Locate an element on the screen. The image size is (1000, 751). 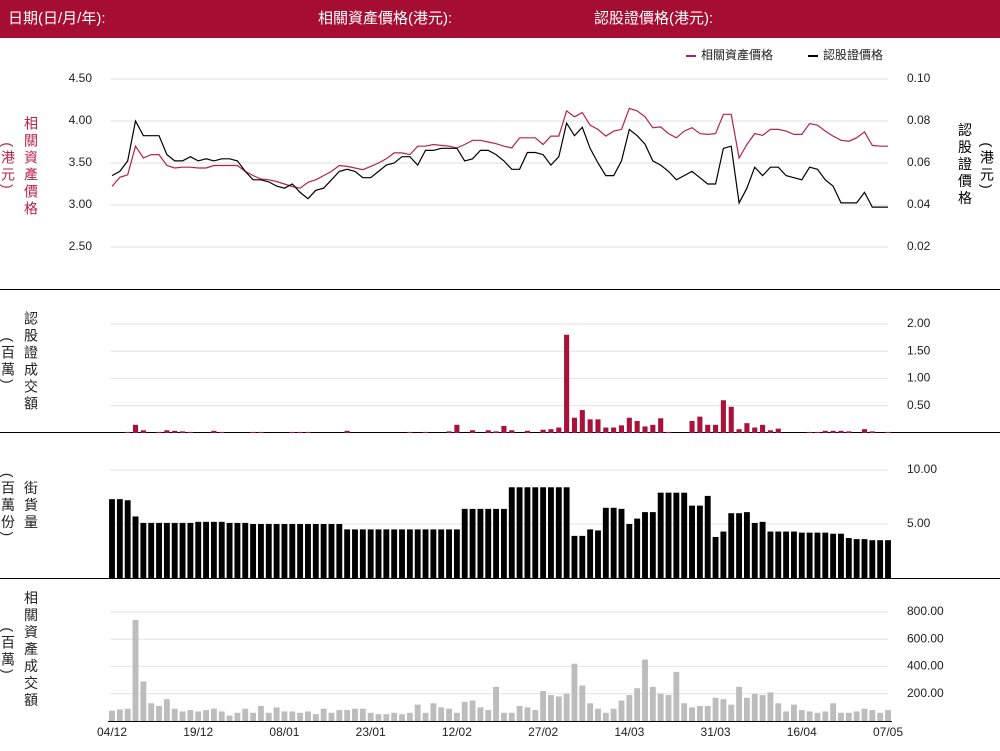
y-tick-label: 0.06 is located at coordinates (919, 162).